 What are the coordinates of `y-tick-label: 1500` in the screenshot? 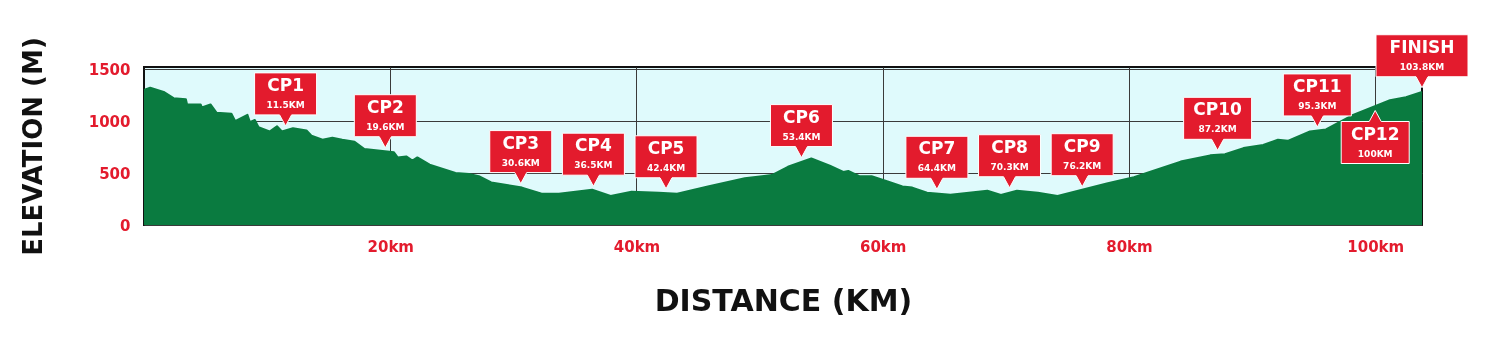 It's located at (109, 69).